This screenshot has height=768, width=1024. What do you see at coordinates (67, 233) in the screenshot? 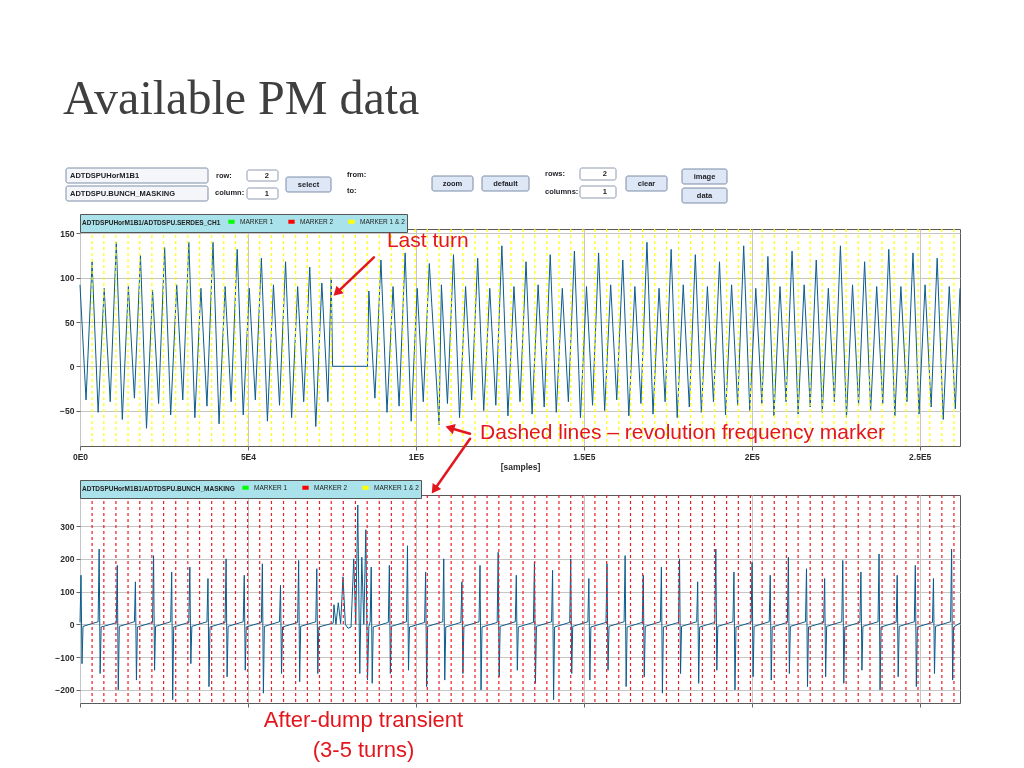
I see `y-tick-label: 150` at bounding box center [67, 233].